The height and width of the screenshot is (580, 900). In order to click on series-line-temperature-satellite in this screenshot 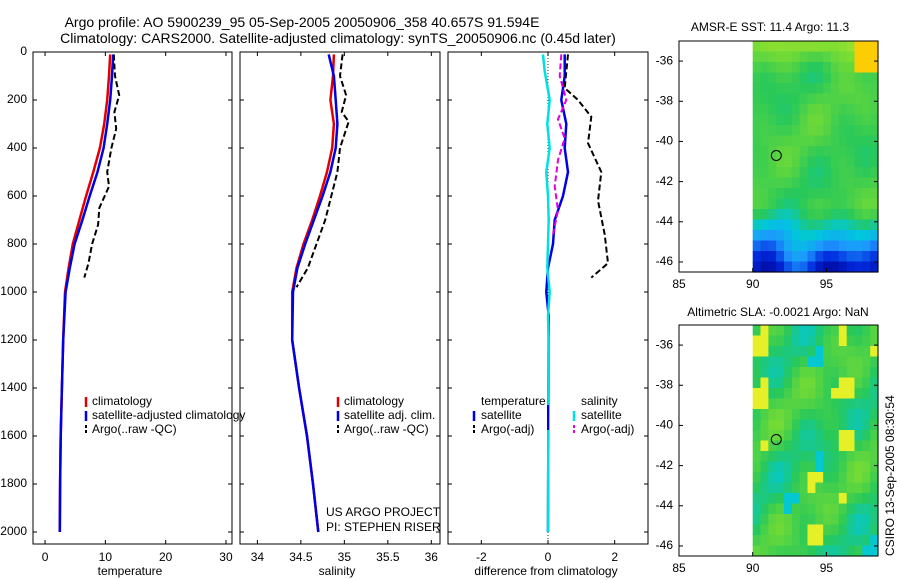, I will do `click(557, 293)`.